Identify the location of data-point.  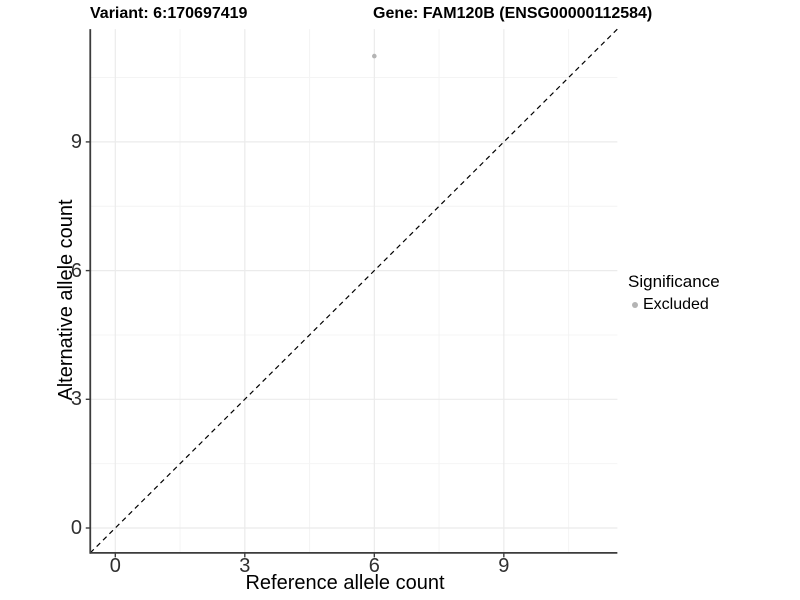
(374, 56).